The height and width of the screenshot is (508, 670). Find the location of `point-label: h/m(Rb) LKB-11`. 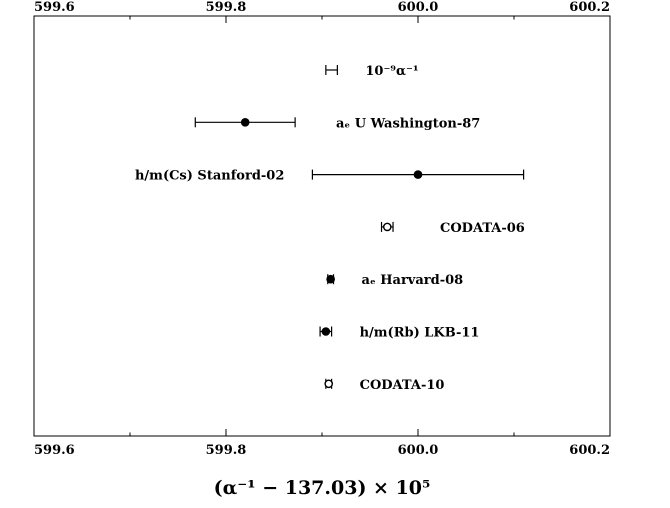

point-label: h/m(Rb) LKB-11 is located at coordinates (420, 333).